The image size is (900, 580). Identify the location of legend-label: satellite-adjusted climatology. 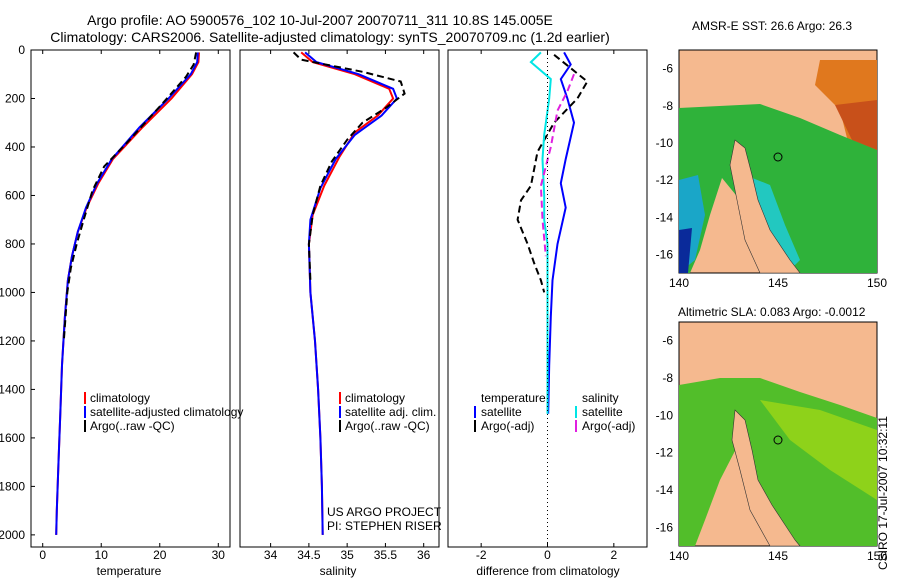
(166, 412).